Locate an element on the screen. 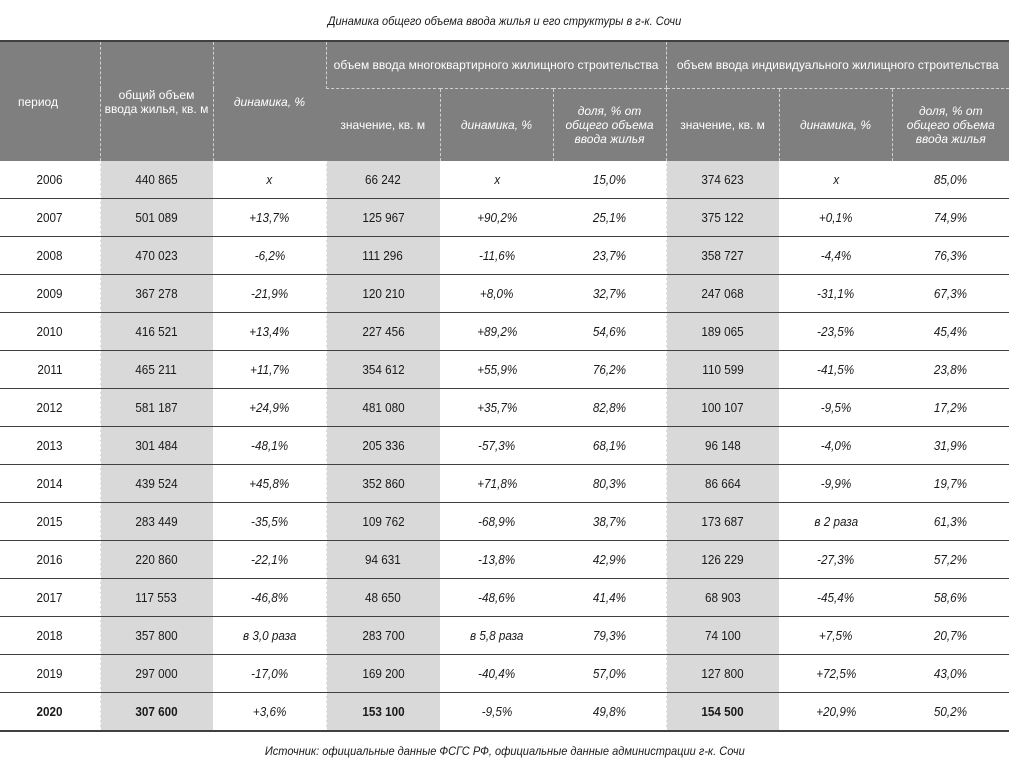 This screenshot has width=1009, height=768. cell-ind-dynamics-value: +7,5% is located at coordinates (836, 635).